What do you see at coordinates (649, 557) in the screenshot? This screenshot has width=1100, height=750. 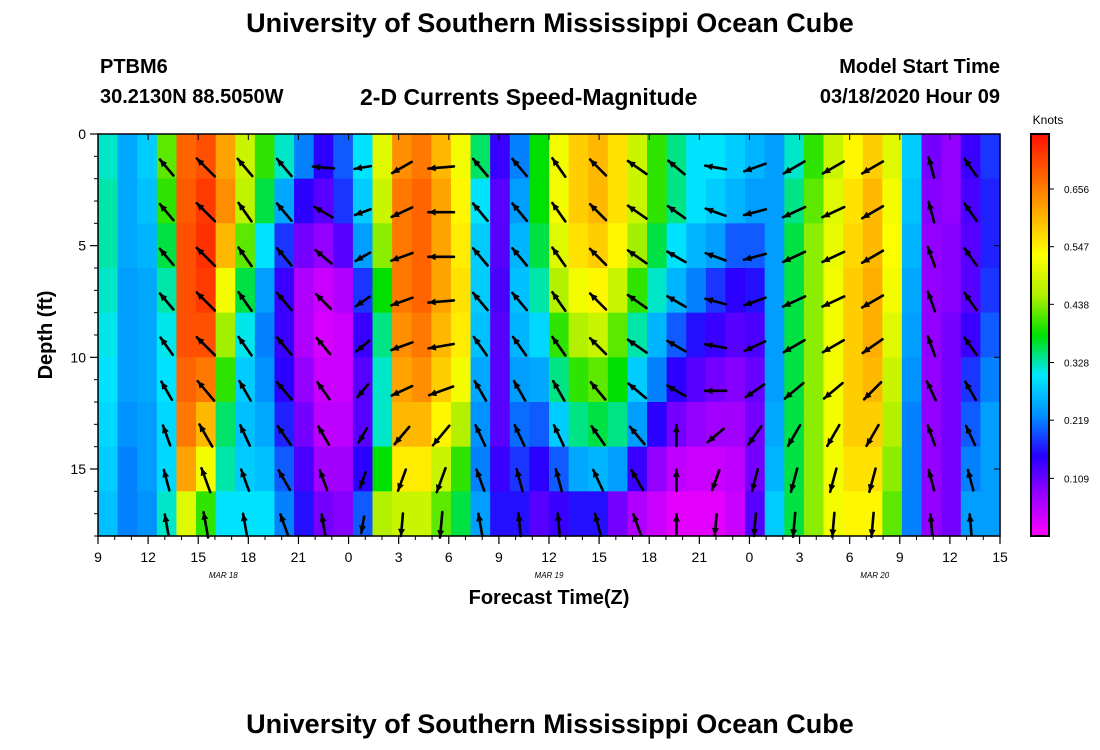 I see `x-tick-label: 18` at bounding box center [649, 557].